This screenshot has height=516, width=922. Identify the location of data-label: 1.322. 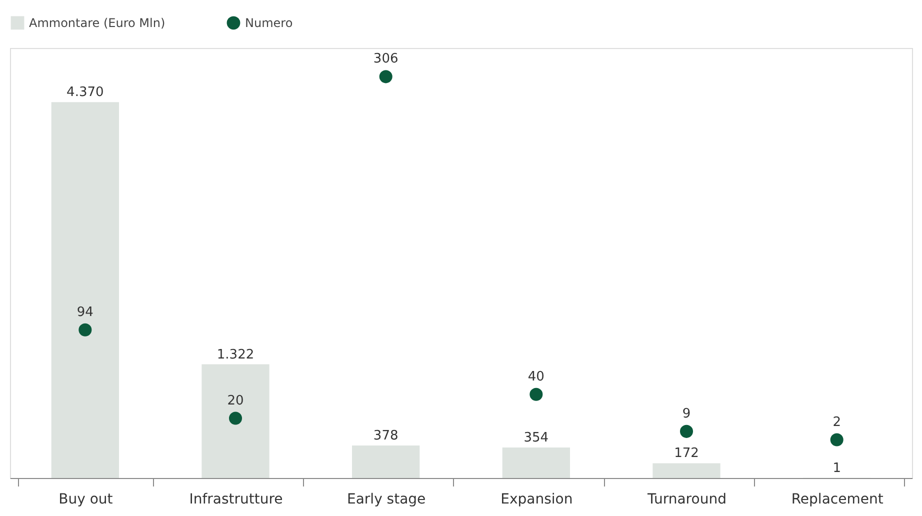
(235, 354).